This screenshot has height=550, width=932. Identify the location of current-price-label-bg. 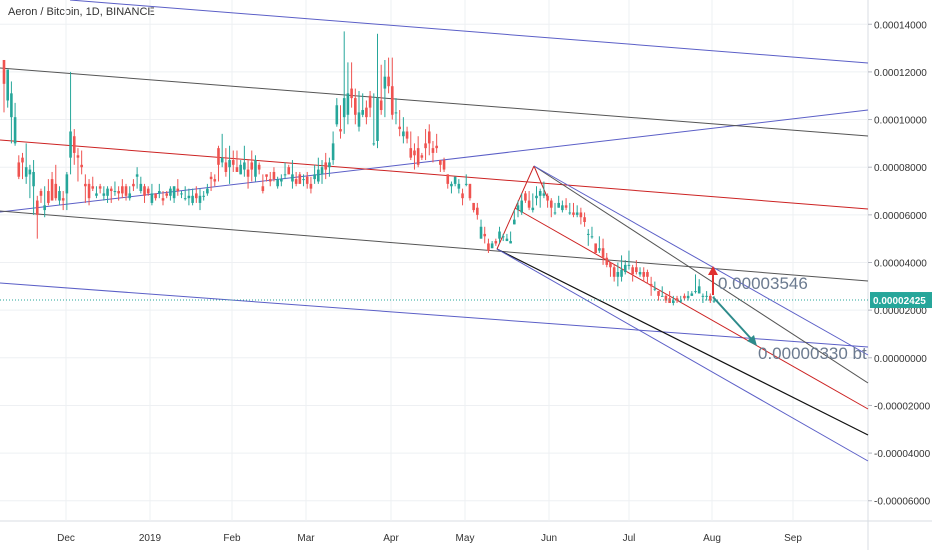
(901, 300).